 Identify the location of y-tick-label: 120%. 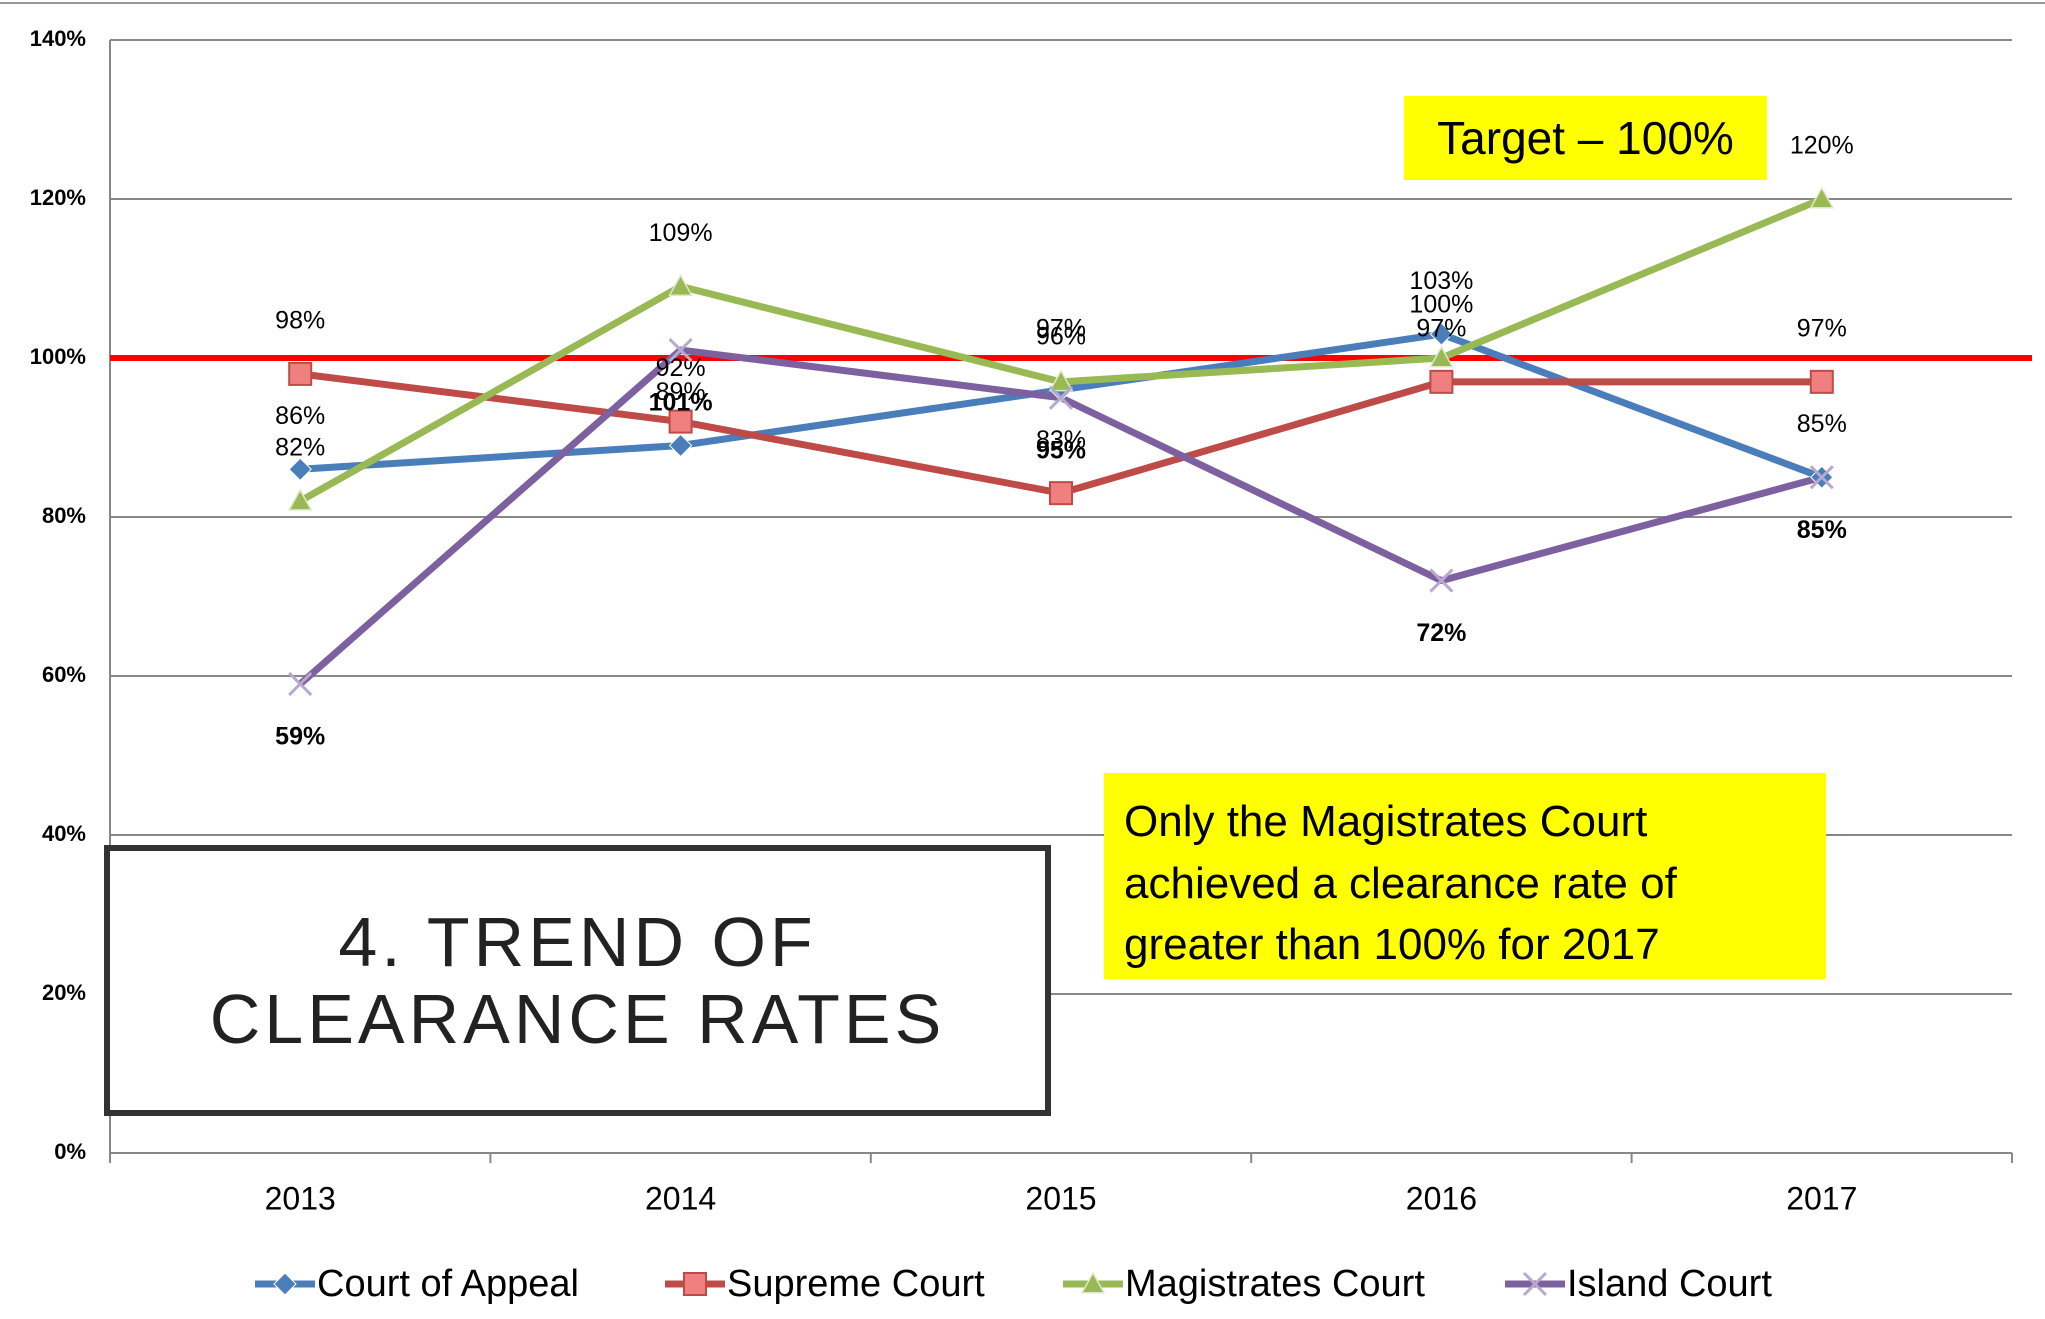
(58, 197).